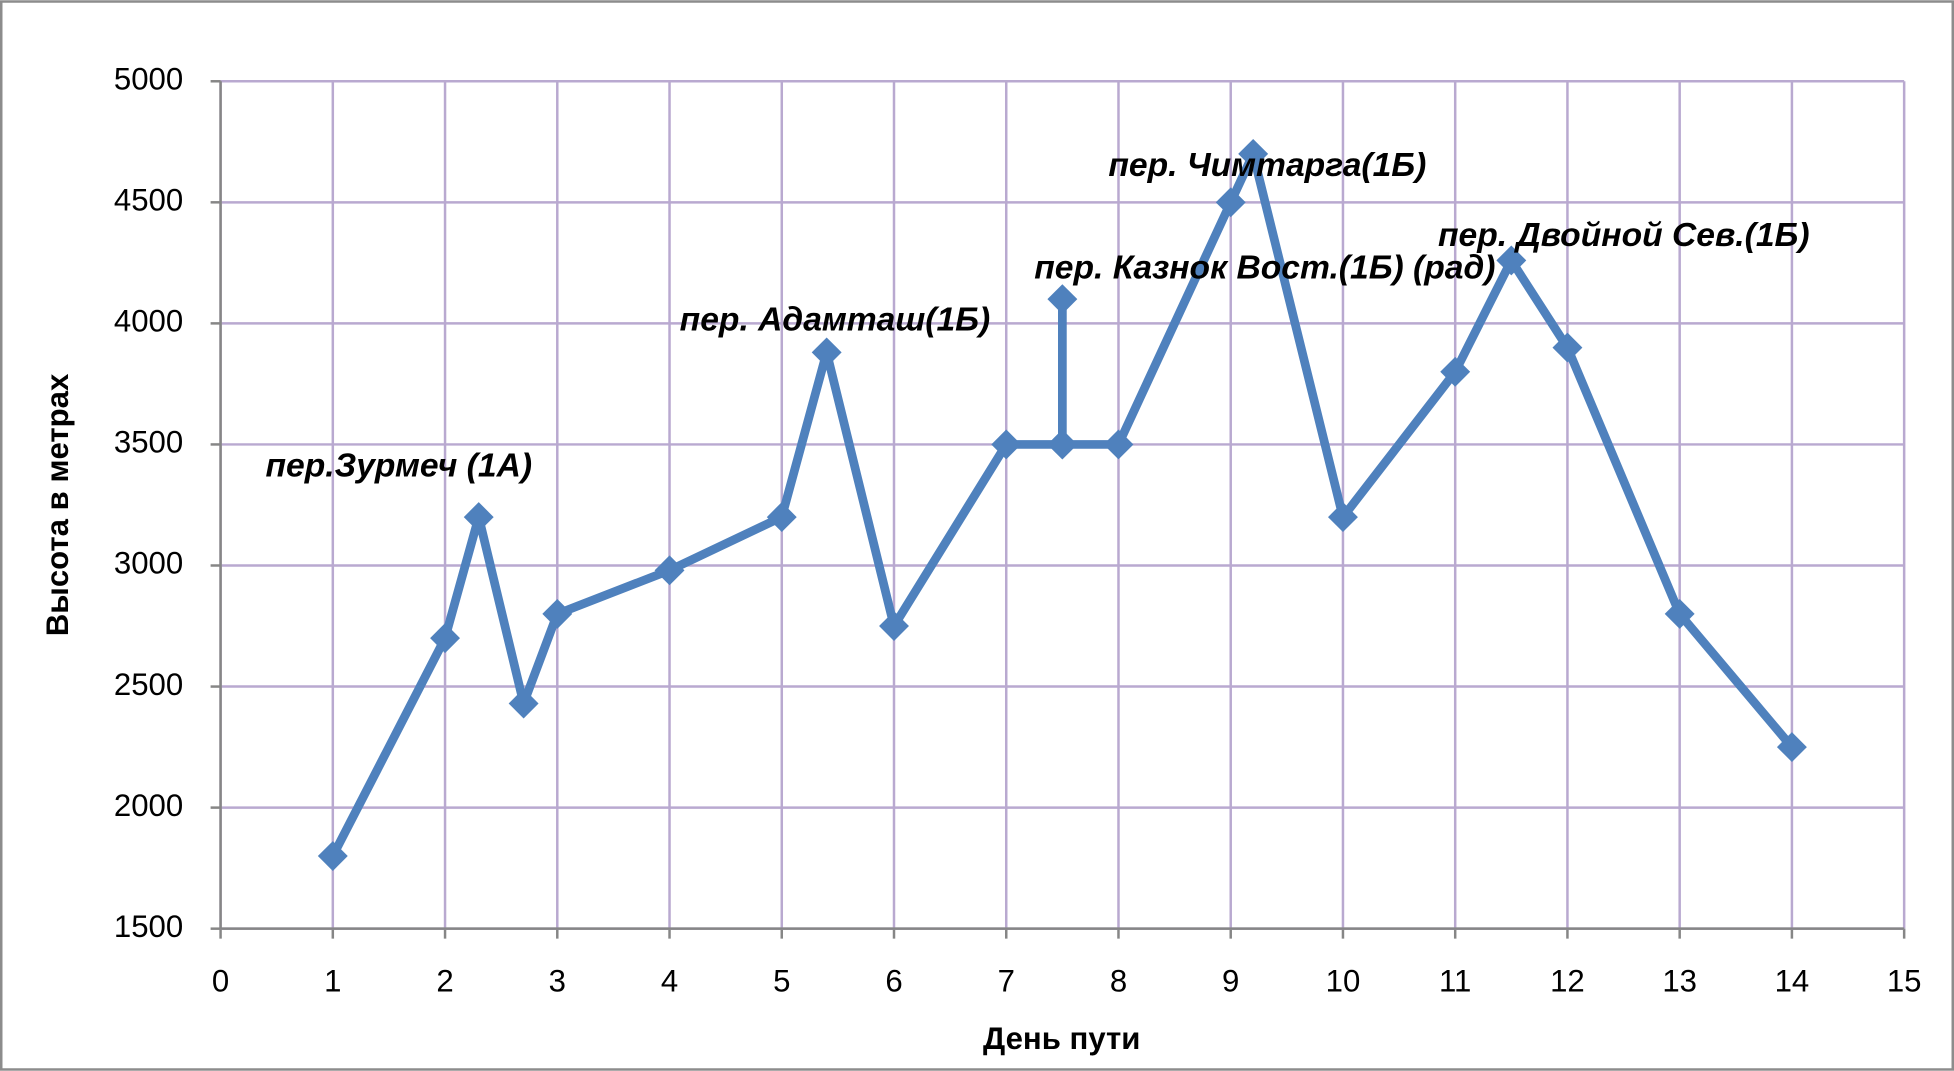 This screenshot has height=1071, width=1954. Describe the element at coordinates (148, 926) in the screenshot. I see `y-tick-label: 1500` at that location.